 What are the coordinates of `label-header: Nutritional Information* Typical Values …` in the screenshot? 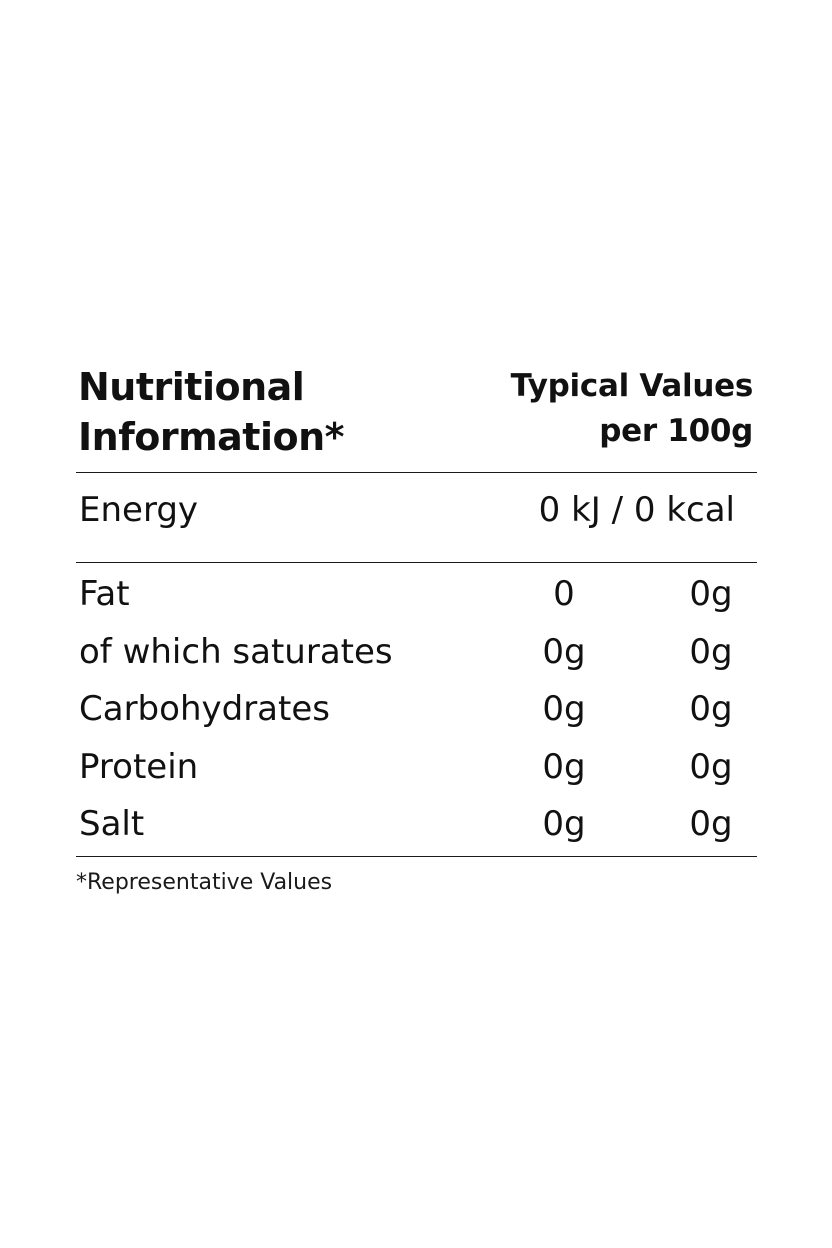 It's located at (416, 416).